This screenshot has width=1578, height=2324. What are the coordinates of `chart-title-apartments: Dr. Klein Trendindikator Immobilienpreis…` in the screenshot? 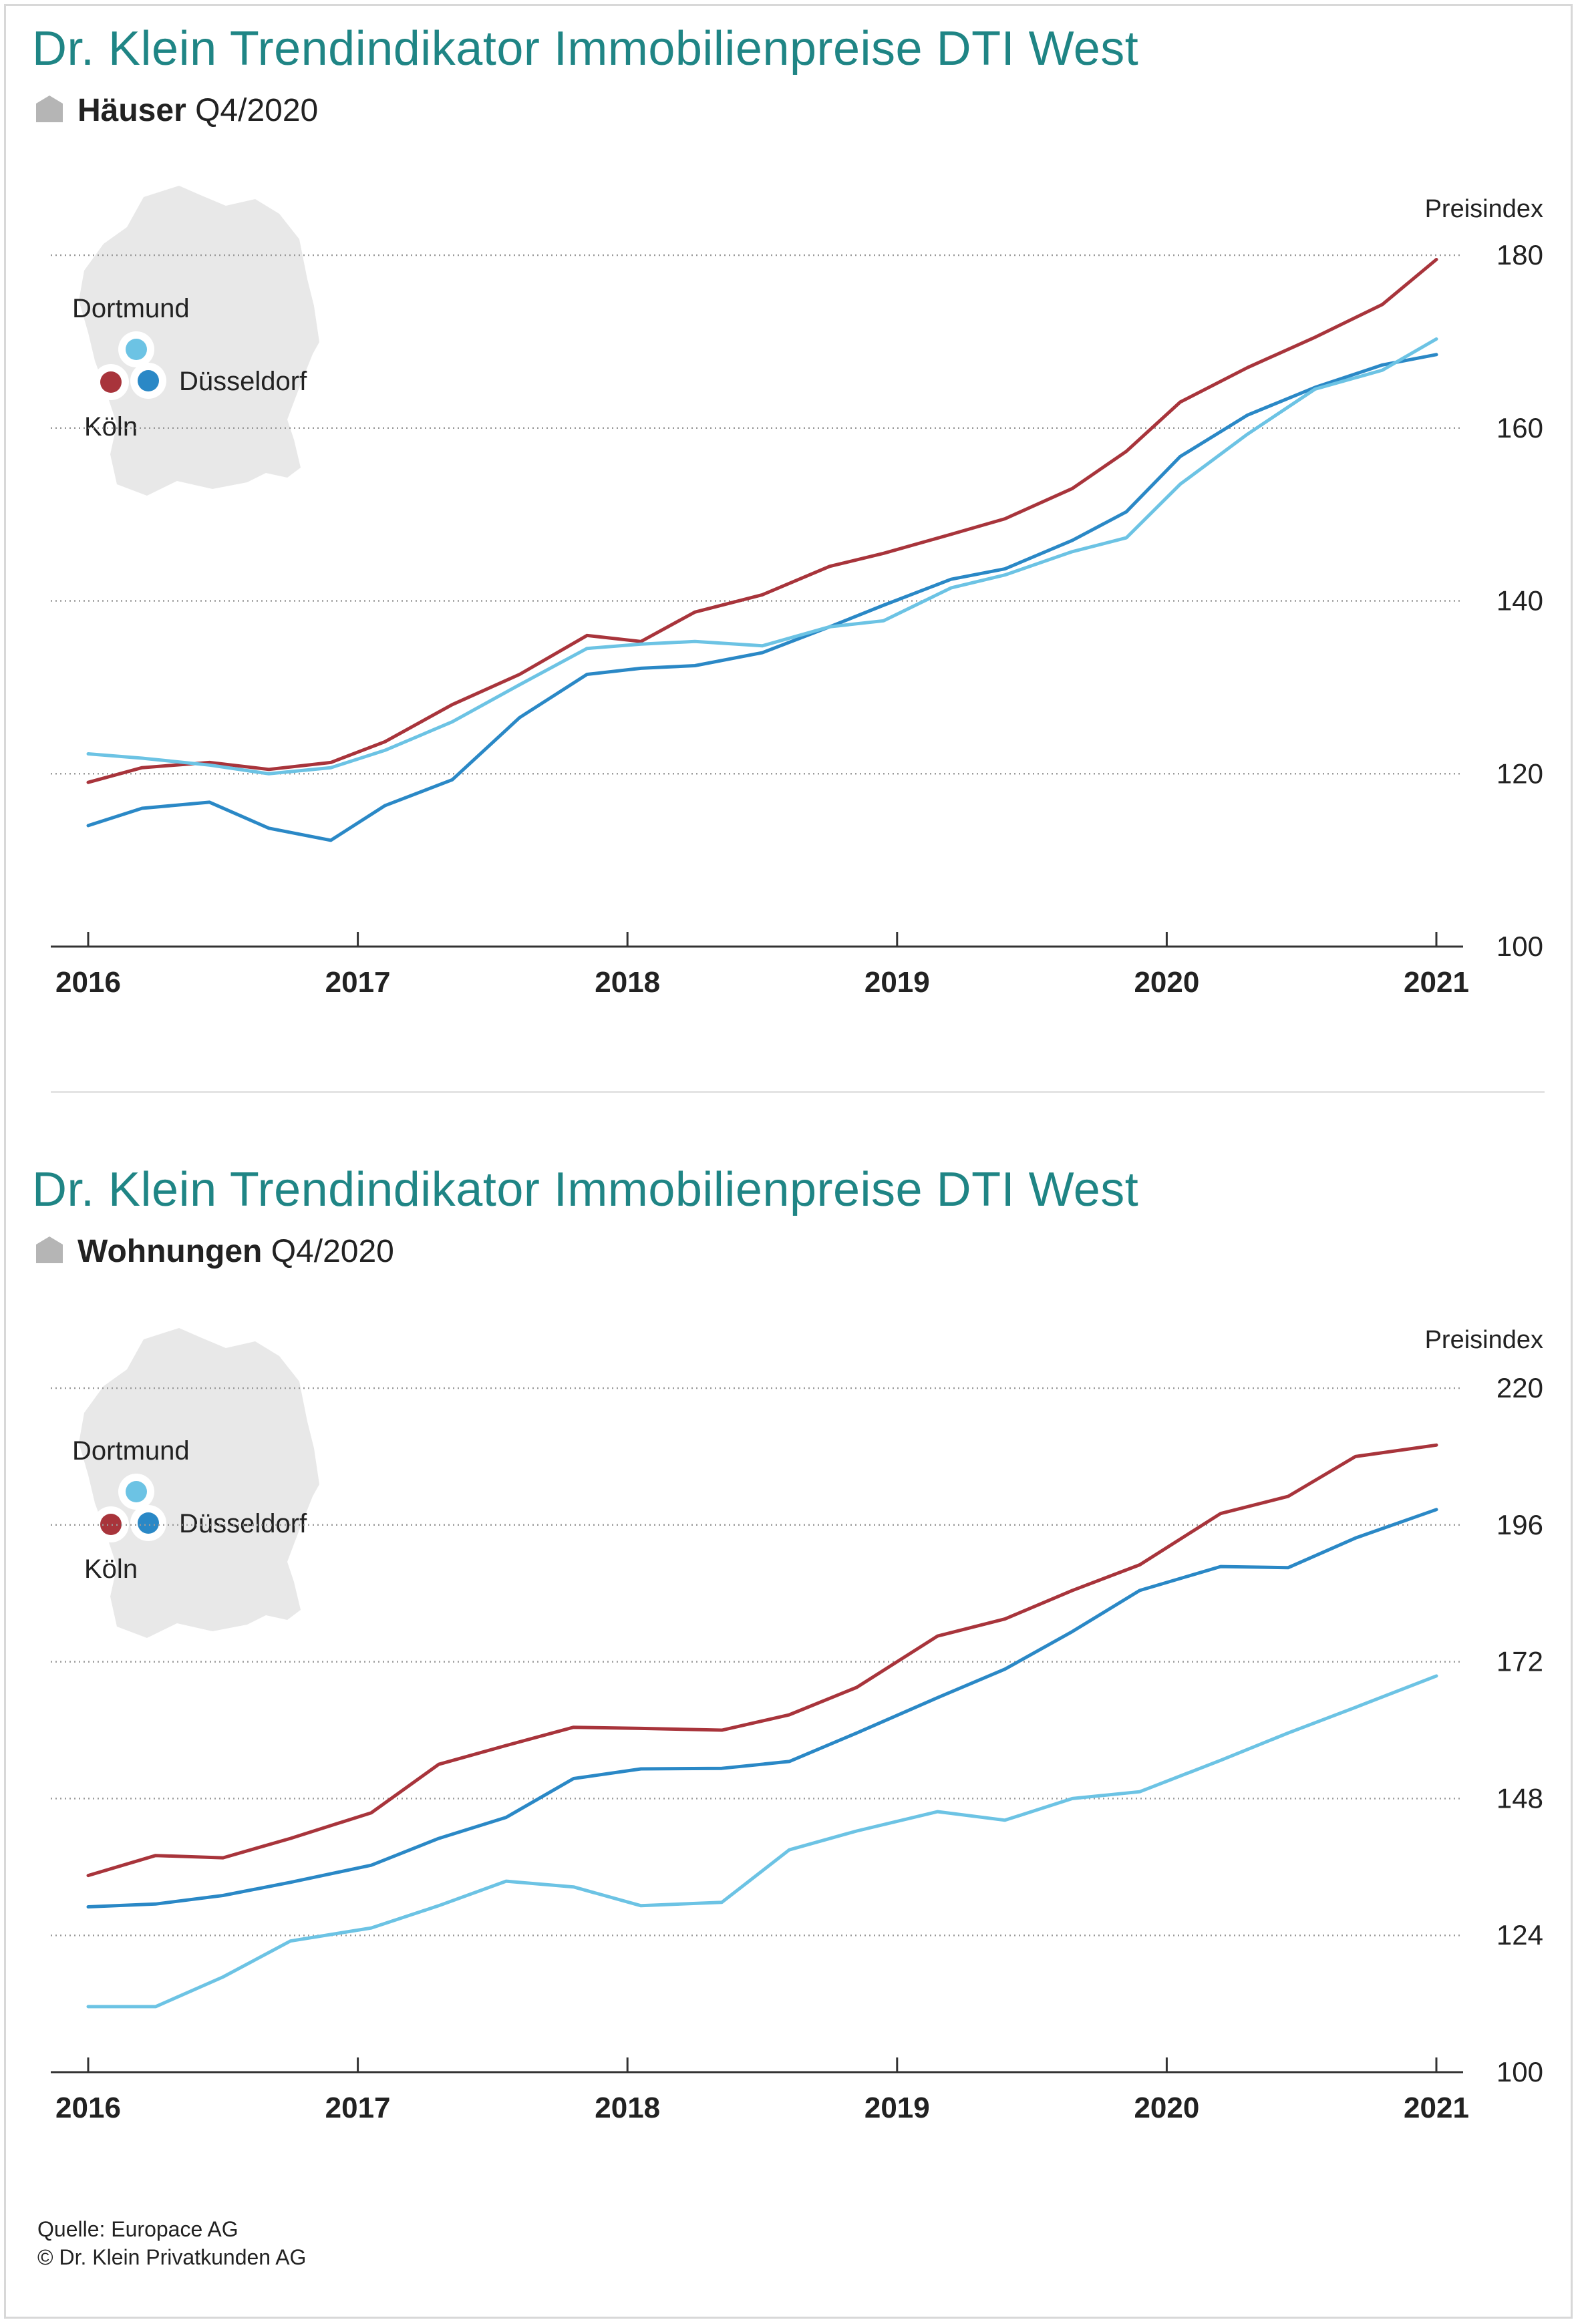 It's located at (585, 1189).